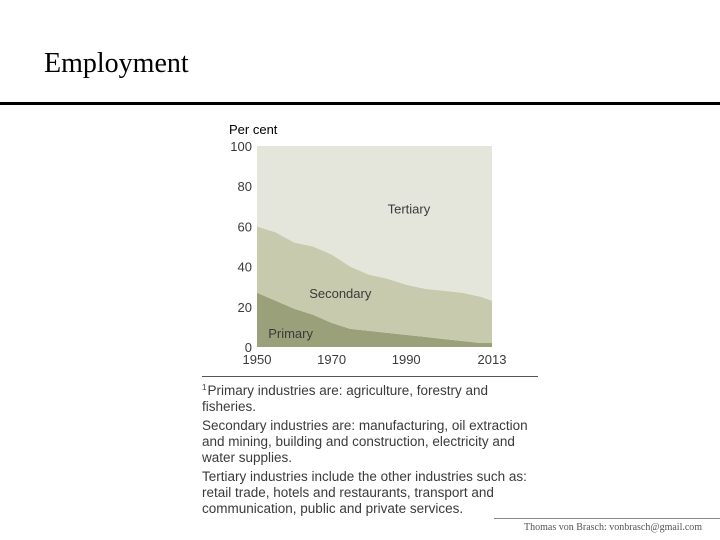  I want to click on footer-divider, so click(607, 518).